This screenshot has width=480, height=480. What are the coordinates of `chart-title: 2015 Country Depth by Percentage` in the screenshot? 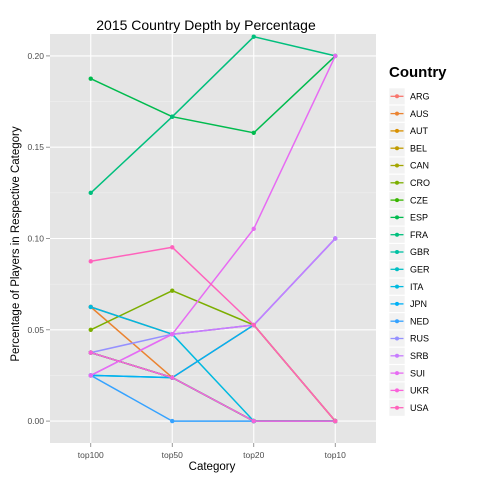 It's located at (206, 25).